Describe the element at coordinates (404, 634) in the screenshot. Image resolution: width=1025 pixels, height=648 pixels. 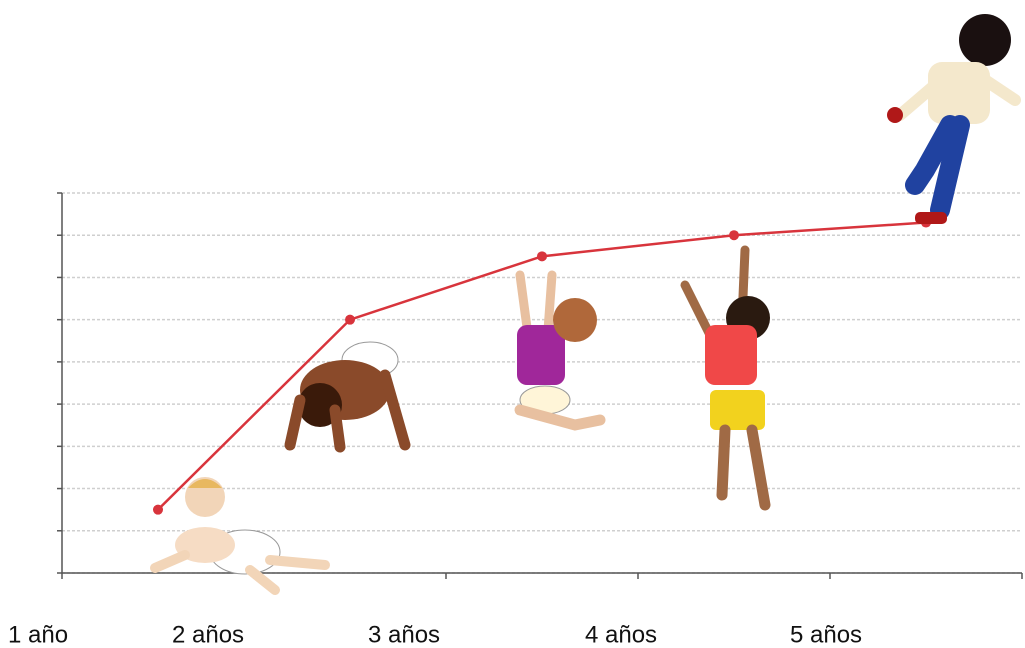
I see `x-tick-label: 3 años` at that location.